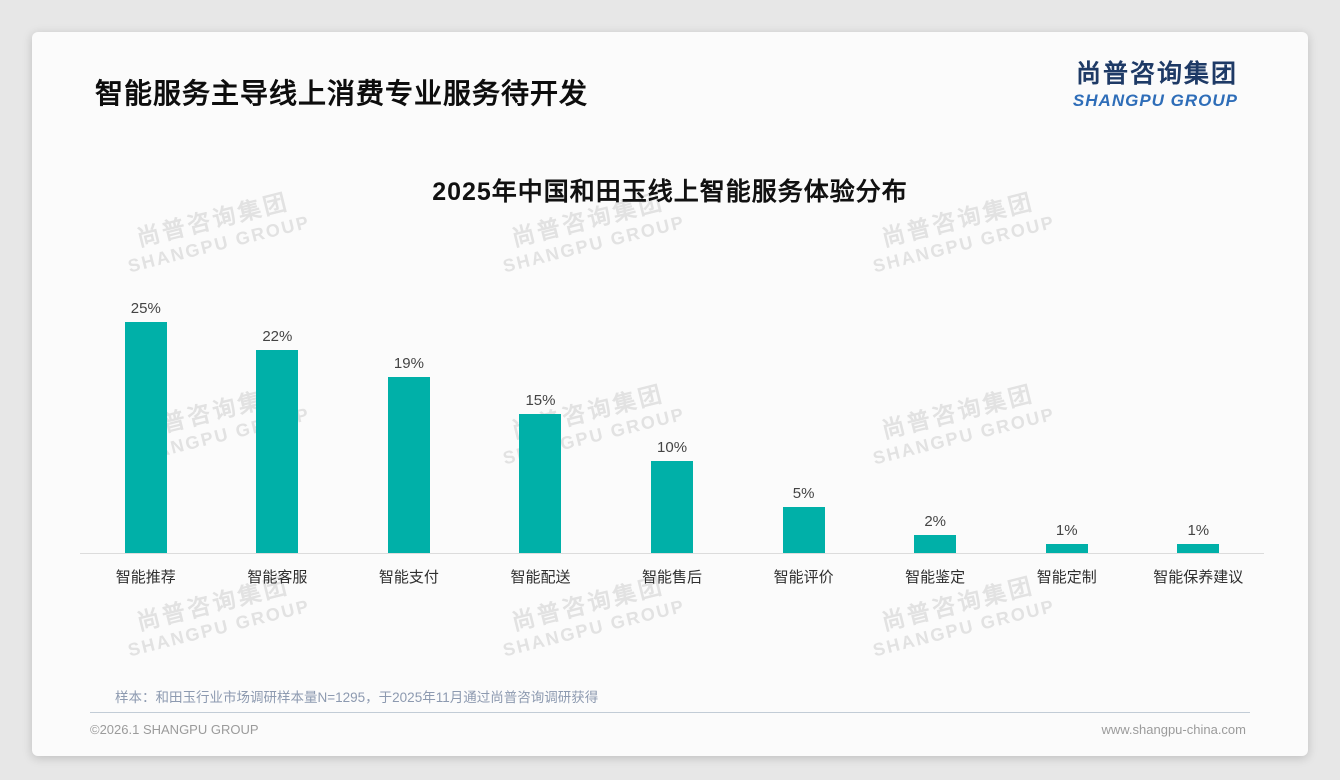 This screenshot has height=780, width=1340. I want to click on bar-value-label: 25%, so click(145, 308).